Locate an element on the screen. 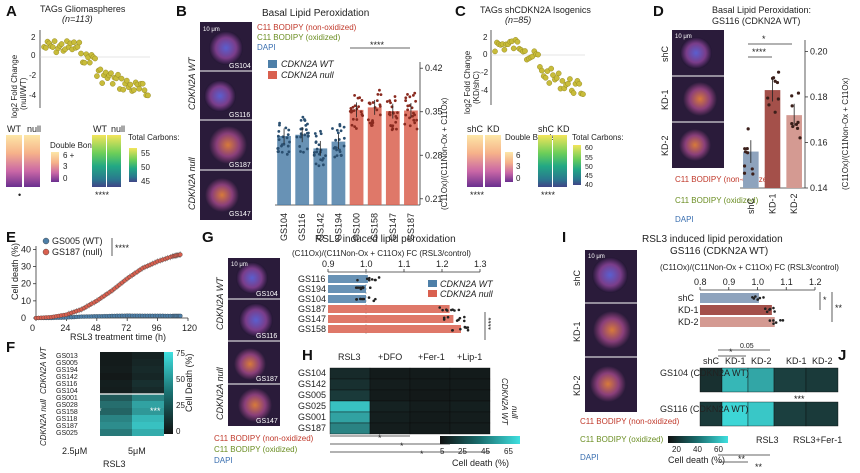 The height and width of the screenshot is (473, 860). chart-e: 0 10 20 30 40 0 24 48 72 96 120 is located at coordinates (109, 288).